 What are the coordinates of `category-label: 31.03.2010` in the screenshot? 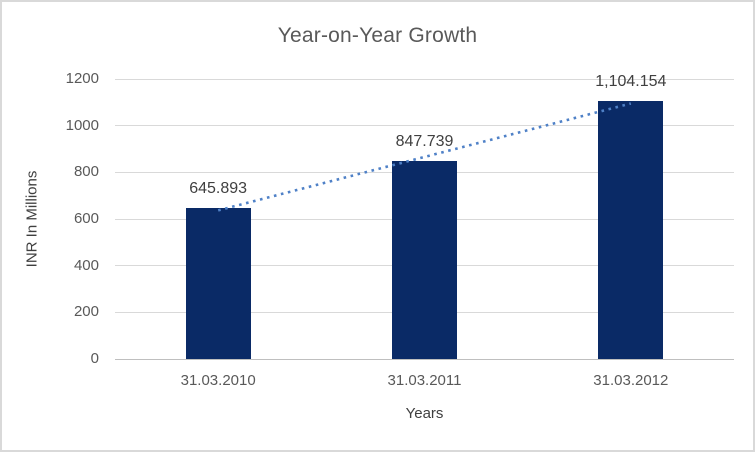 It's located at (218, 380).